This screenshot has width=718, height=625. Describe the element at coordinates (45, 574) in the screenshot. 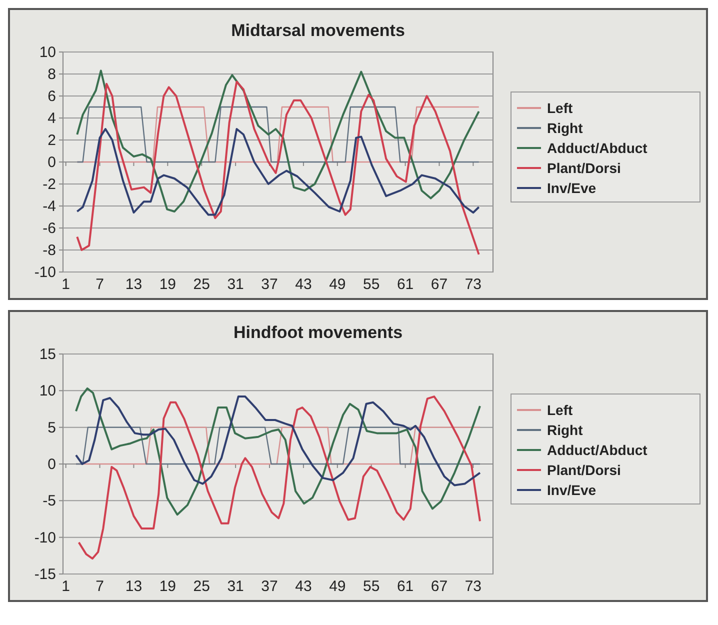

I see `y-tick-label: -15` at that location.